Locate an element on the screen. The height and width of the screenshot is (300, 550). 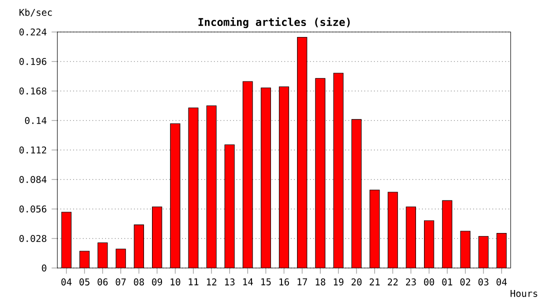
x-tick-label: 06 is located at coordinates (103, 282).